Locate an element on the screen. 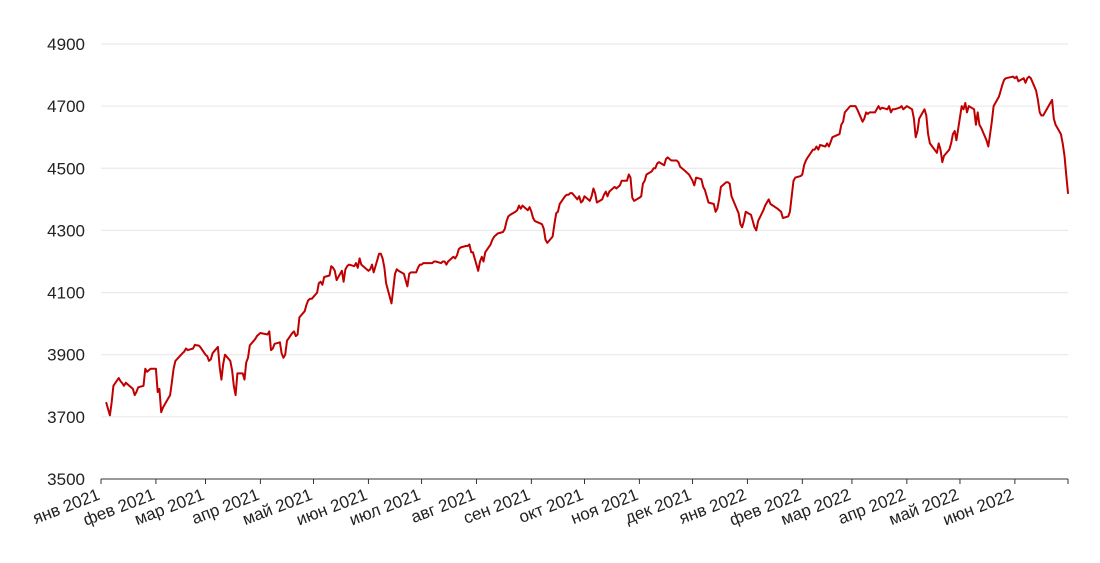  y-axis-ticks: 3500 3700 3900 4100 4300 4500 4700 4900 is located at coordinates (66, 262).